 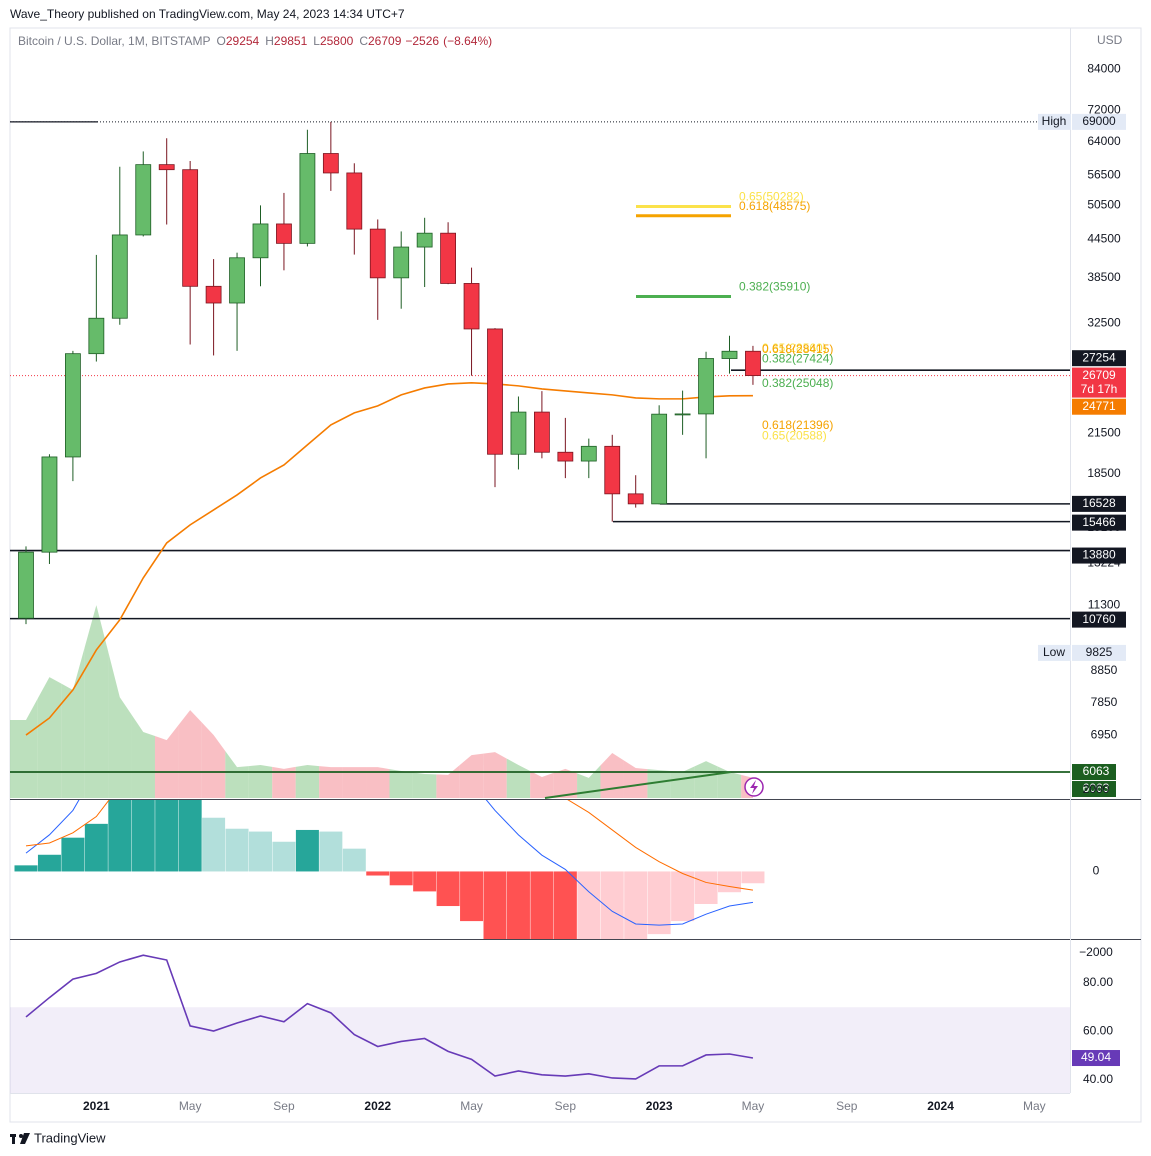 What do you see at coordinates (1054, 121) in the screenshot?
I see `price-badge-label: High` at bounding box center [1054, 121].